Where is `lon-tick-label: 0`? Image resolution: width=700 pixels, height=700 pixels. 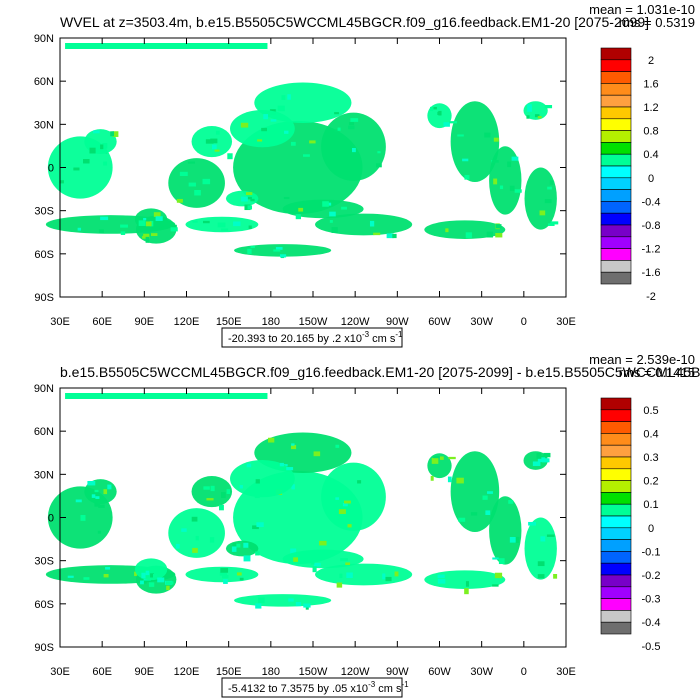
lon-tick-label: 0 is located at coordinates (524, 322).